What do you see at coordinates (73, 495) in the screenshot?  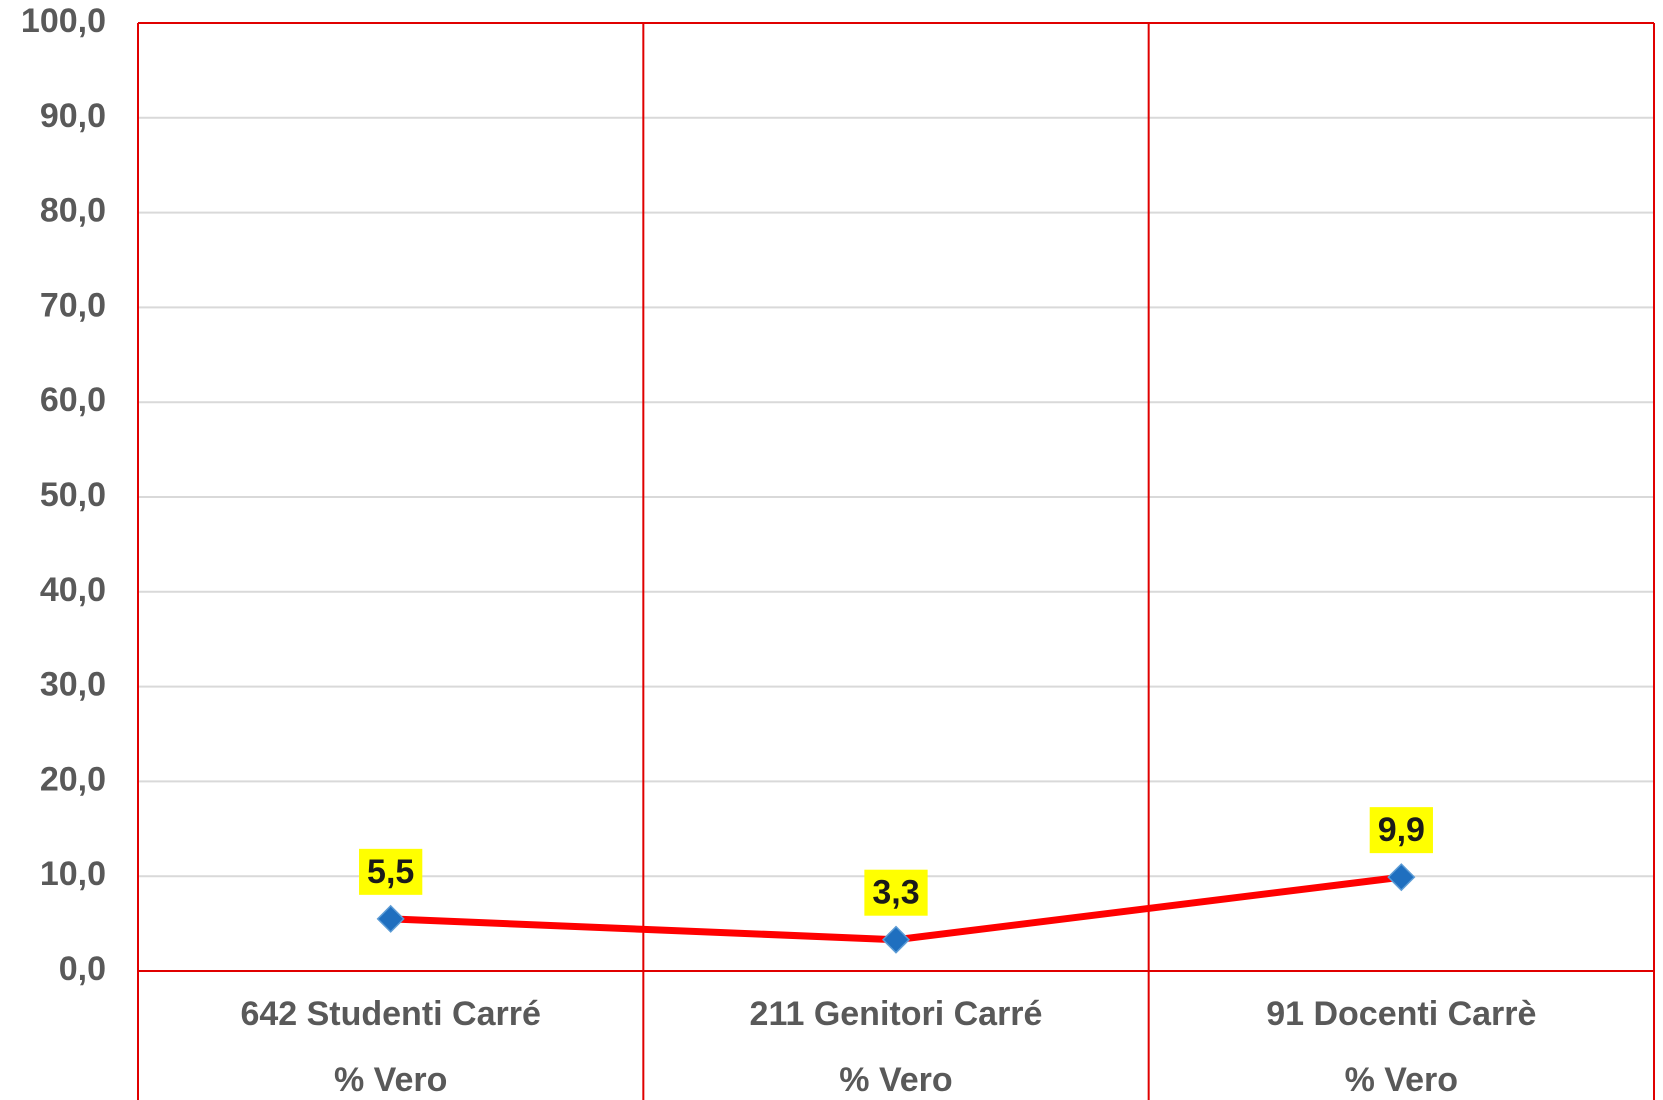 I see `y-tick-label: 50,0` at bounding box center [73, 495].